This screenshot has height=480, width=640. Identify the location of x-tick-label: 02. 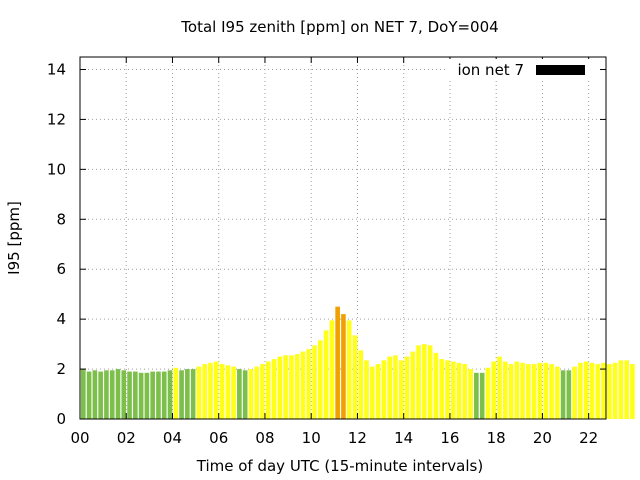
(126, 438).